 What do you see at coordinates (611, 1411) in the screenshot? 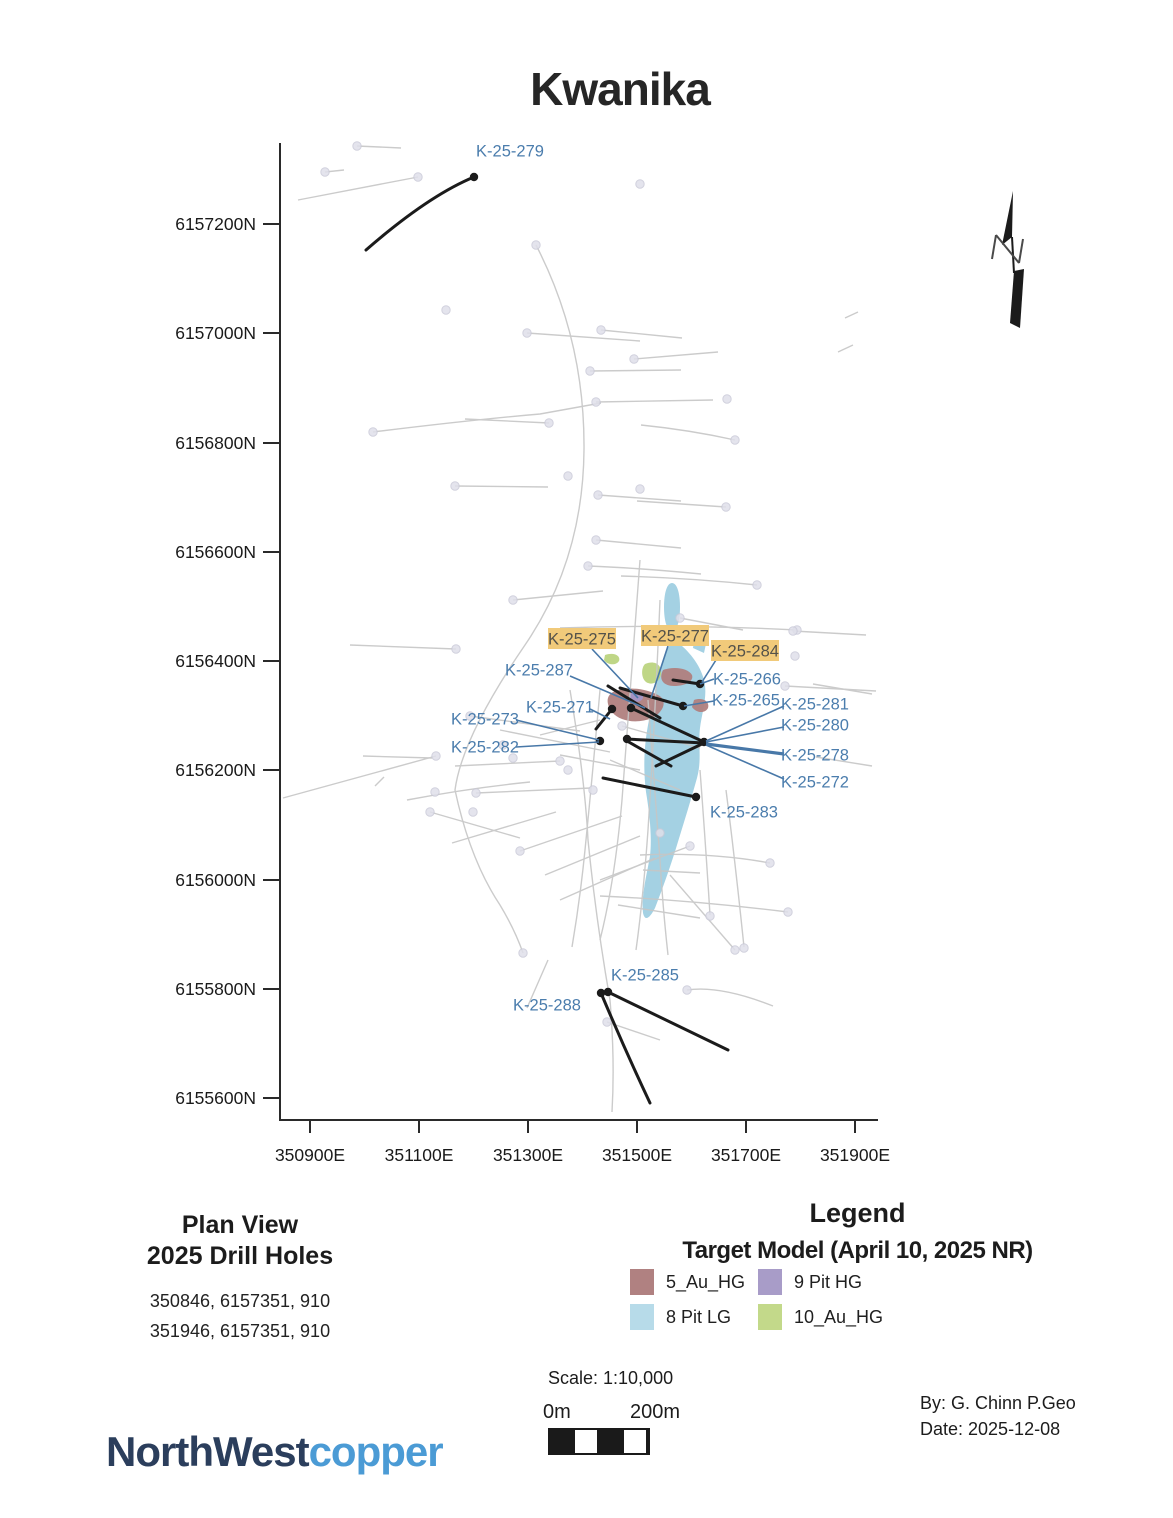
I see `scale-block: Scale: 1:10,000 0m 200m` at bounding box center [611, 1411].